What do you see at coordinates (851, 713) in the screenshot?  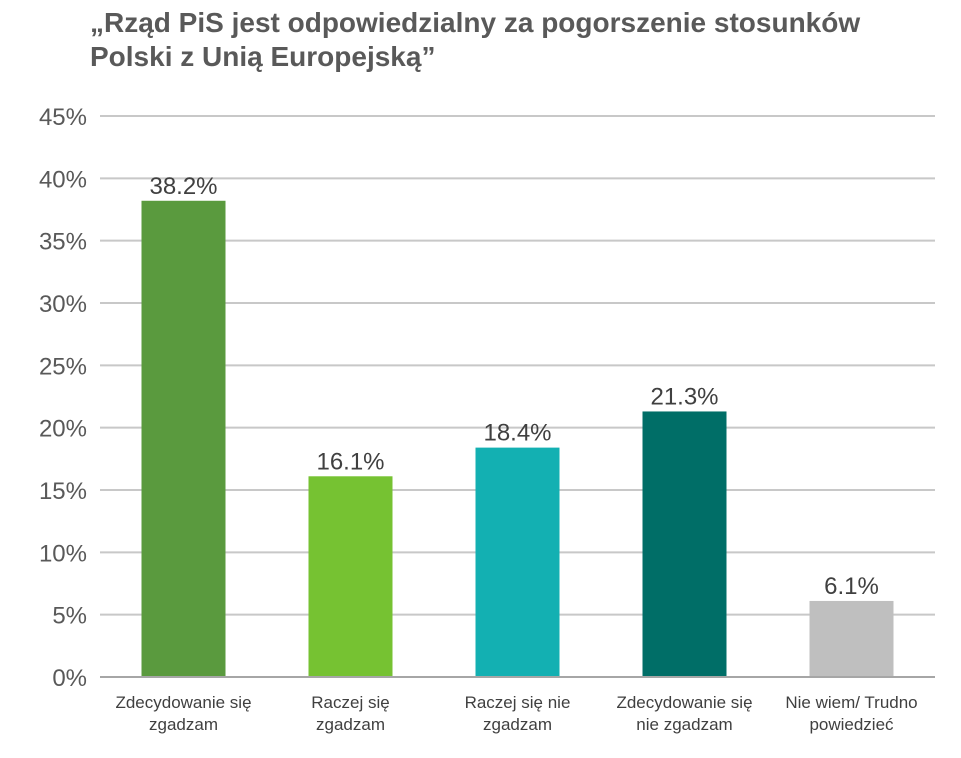 I see `x-tick-label: Nie wiem/ Trudno powiedzieć` at bounding box center [851, 713].